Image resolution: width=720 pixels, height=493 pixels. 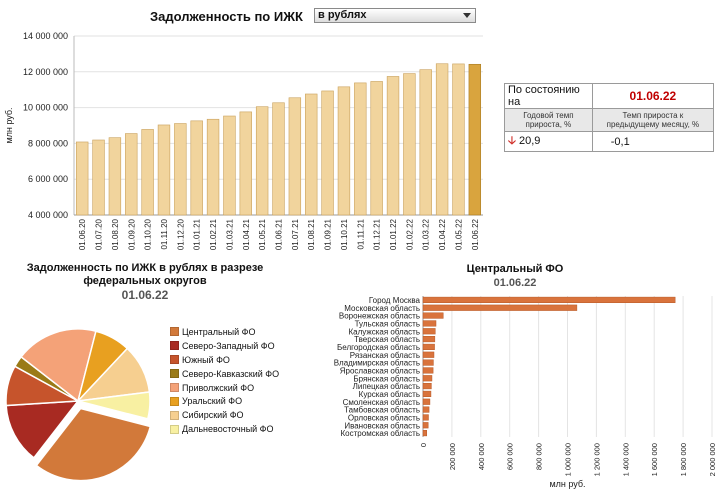 I want to click on y-tick-label: 4 000 000, so click(x=48, y=215).